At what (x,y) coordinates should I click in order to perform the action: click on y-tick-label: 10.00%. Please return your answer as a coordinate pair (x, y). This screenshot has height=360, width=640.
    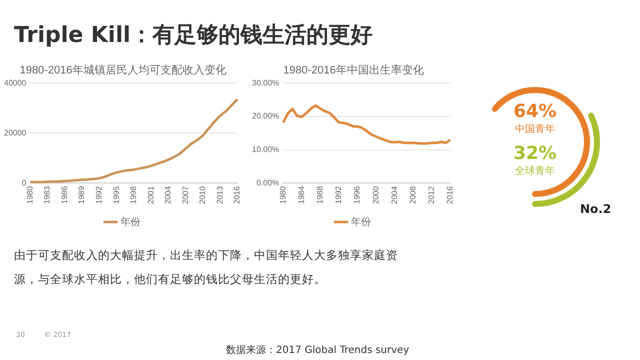
    Looking at the image, I should click on (266, 149).